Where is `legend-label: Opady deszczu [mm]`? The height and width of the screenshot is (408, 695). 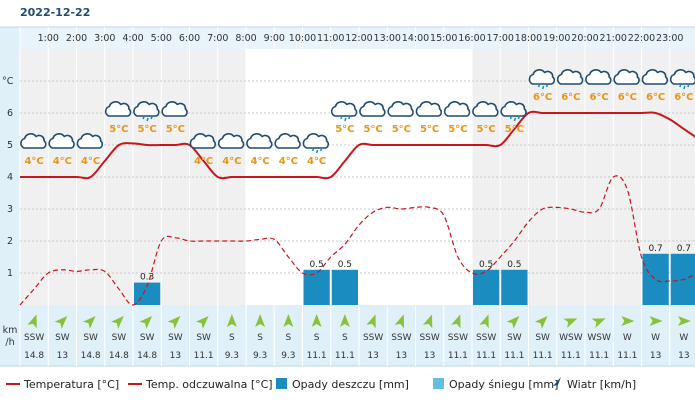
legend-label: Opady deszczu [mm] is located at coordinates (350, 384).